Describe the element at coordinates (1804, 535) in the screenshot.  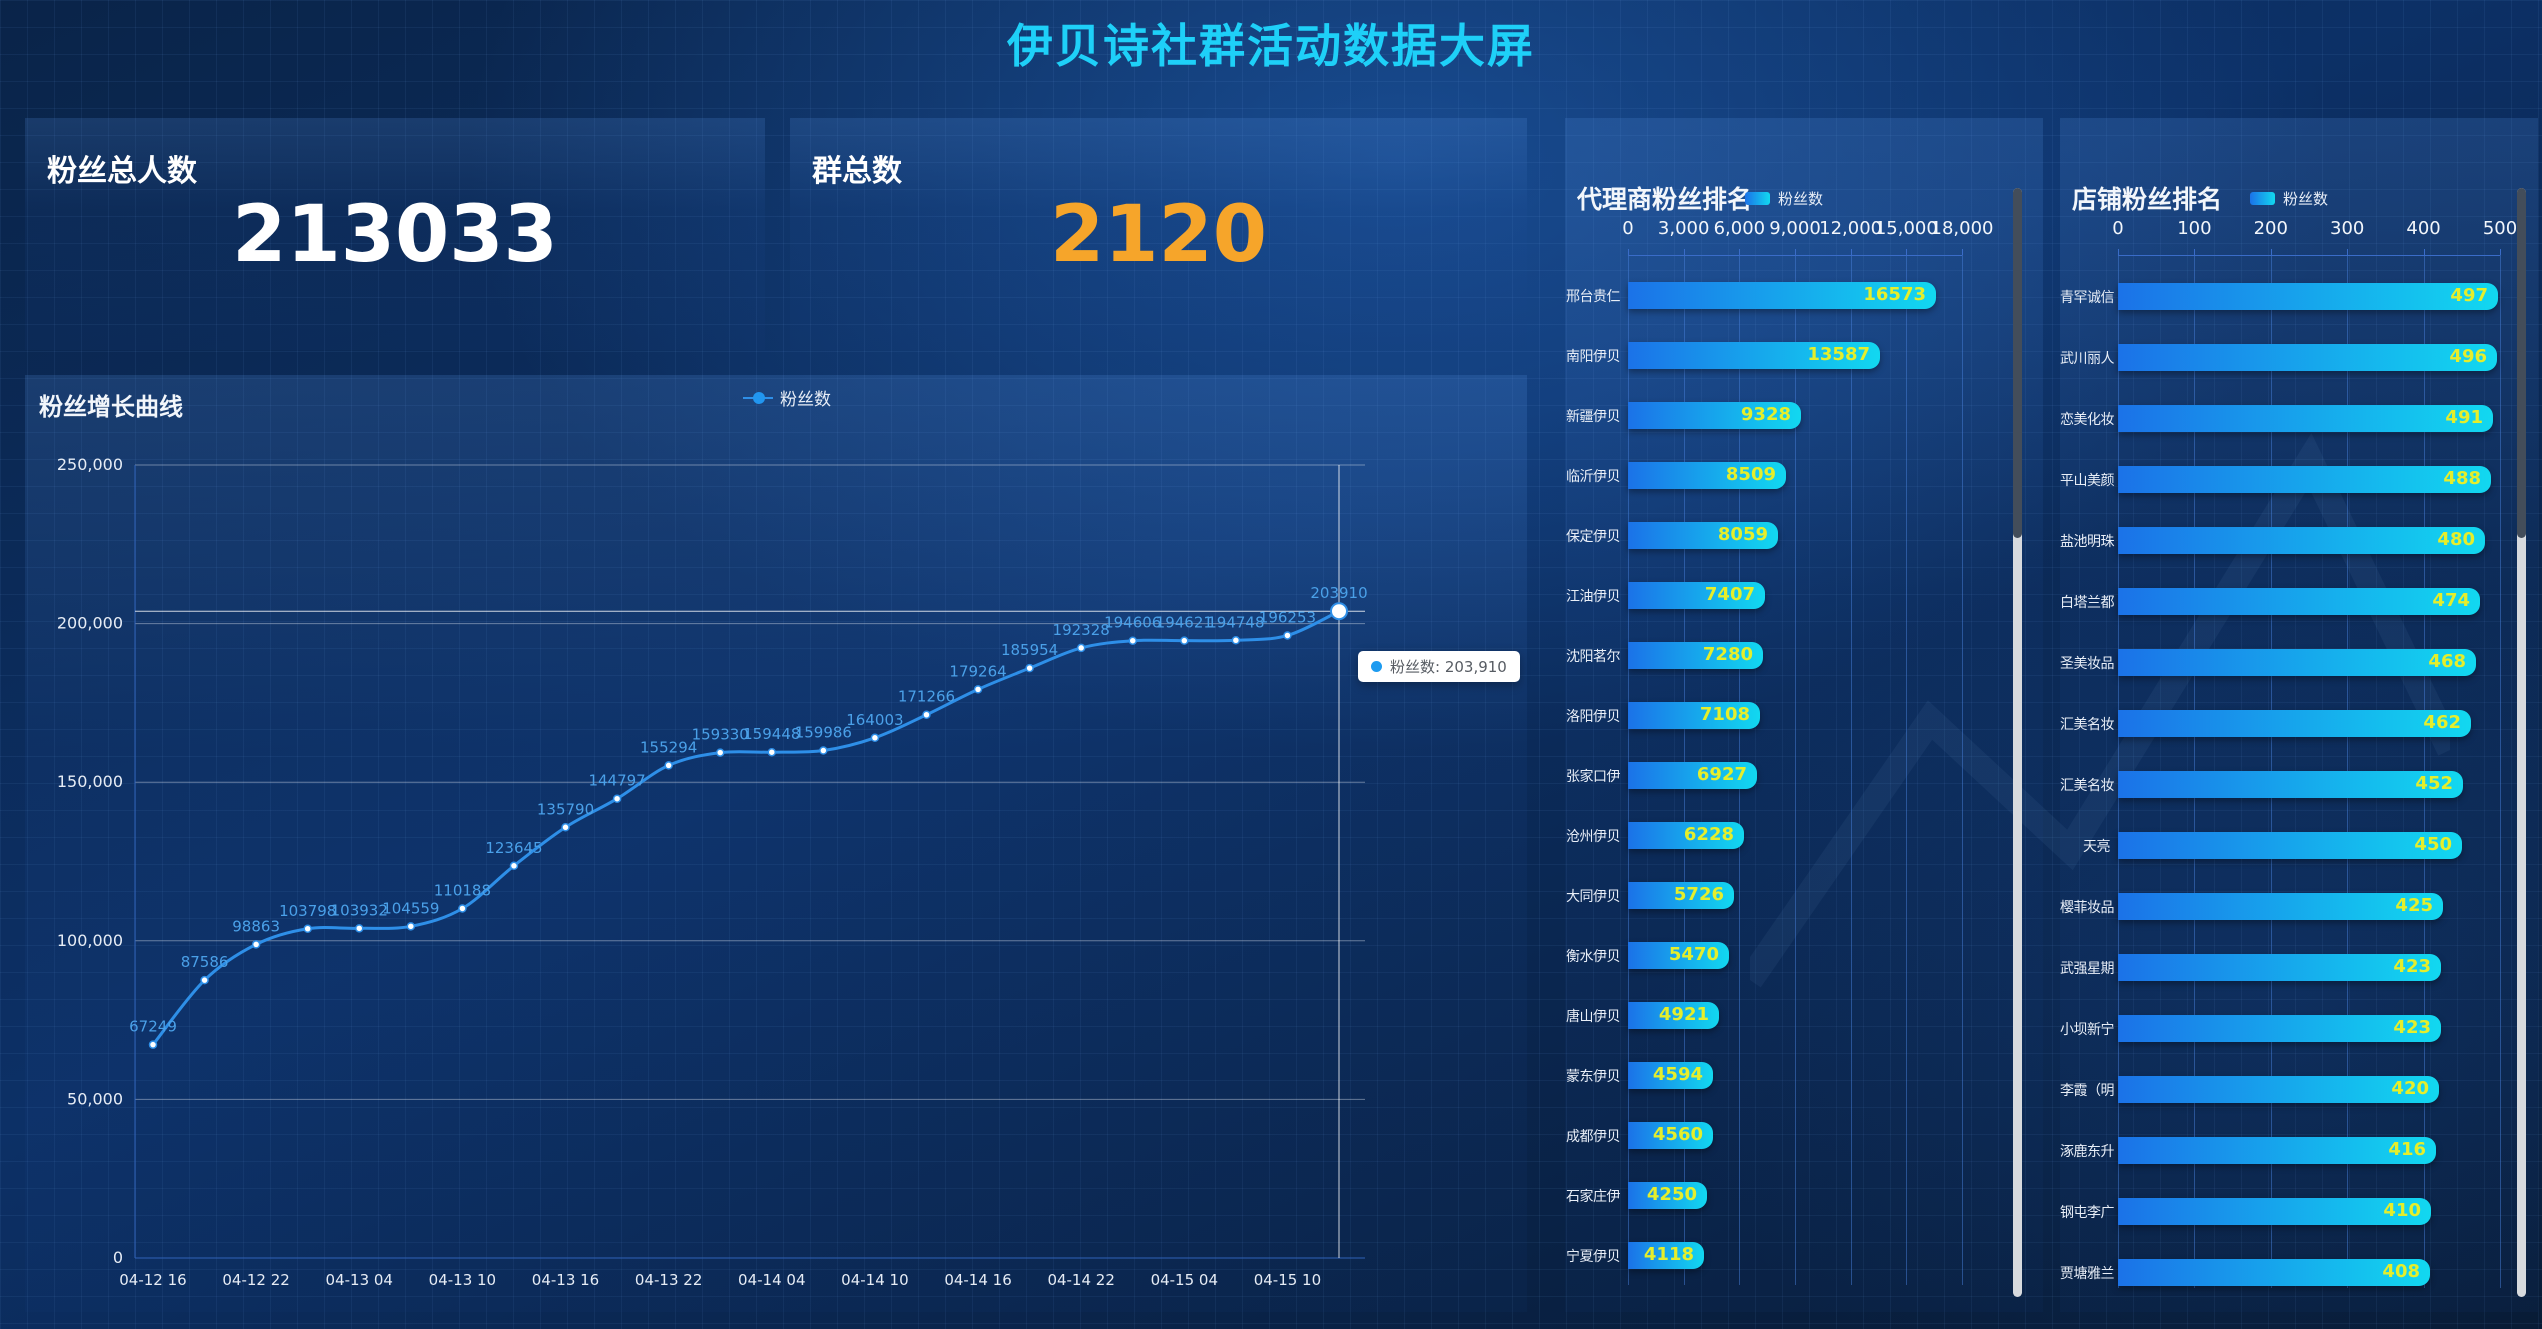
I see `bar-row: 保定伊贝 8059` at that location.